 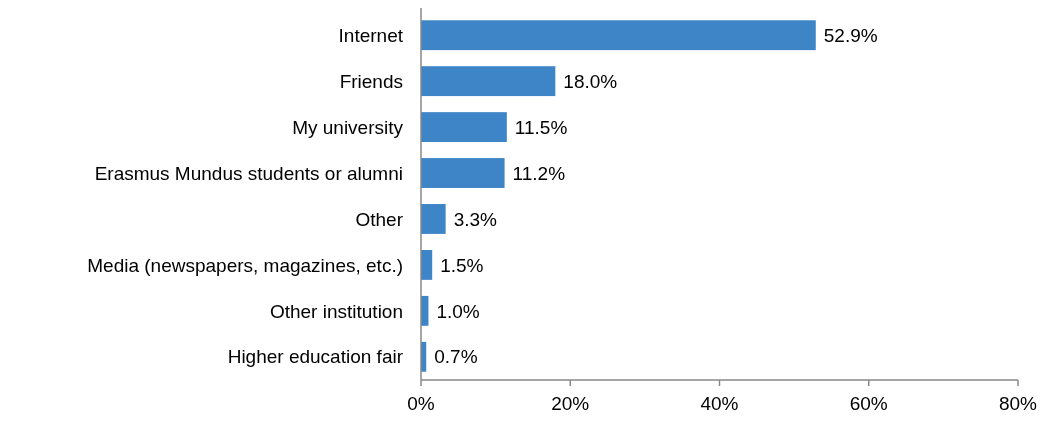 I want to click on x-tick-label: 0%, so click(x=421, y=403).